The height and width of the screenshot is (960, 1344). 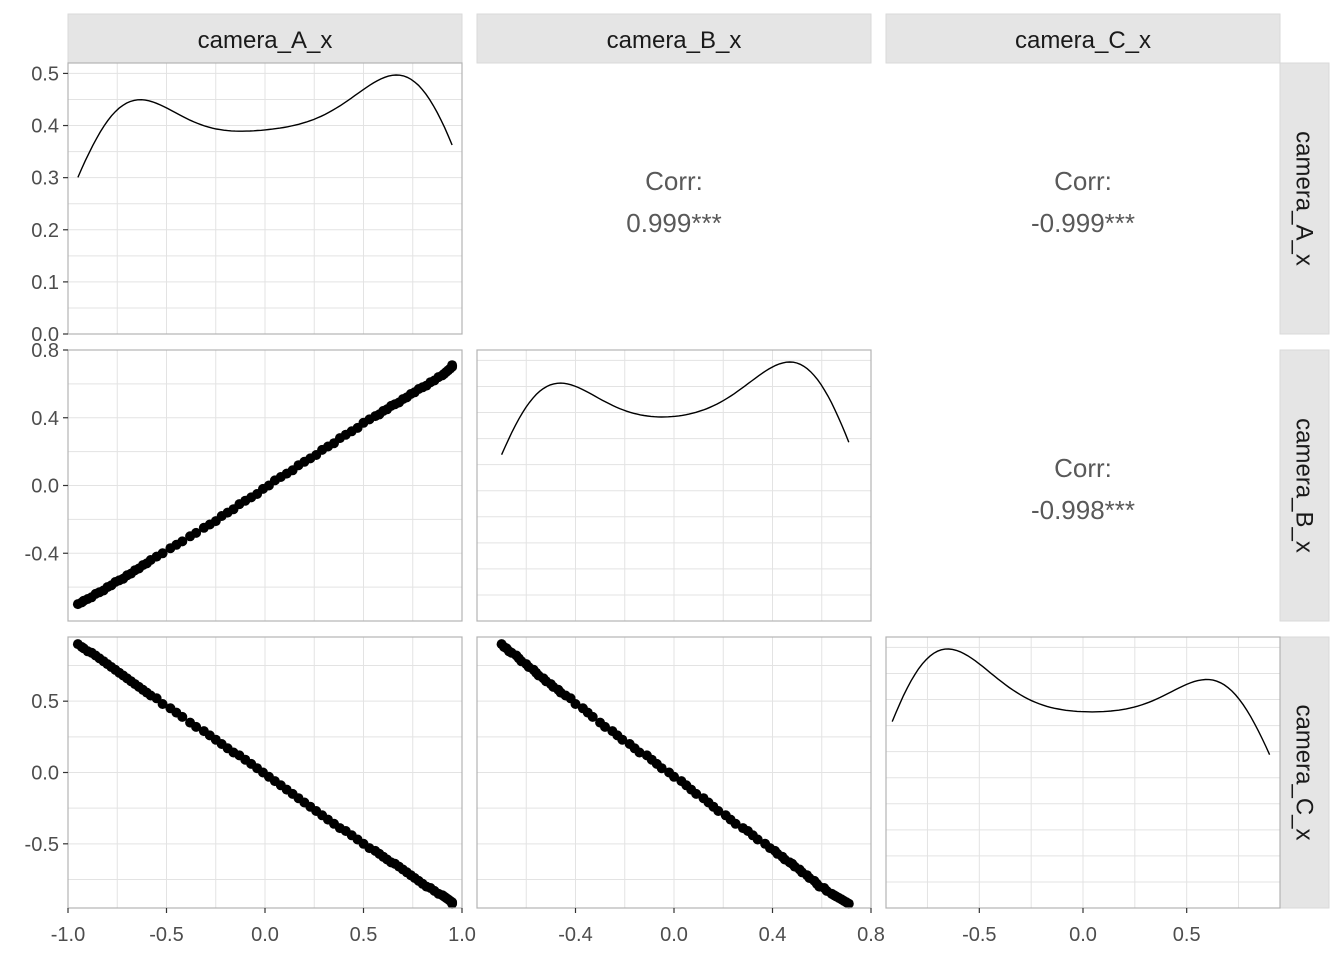 I want to click on strip-right-camera_C_x, so click(x=1304, y=772).